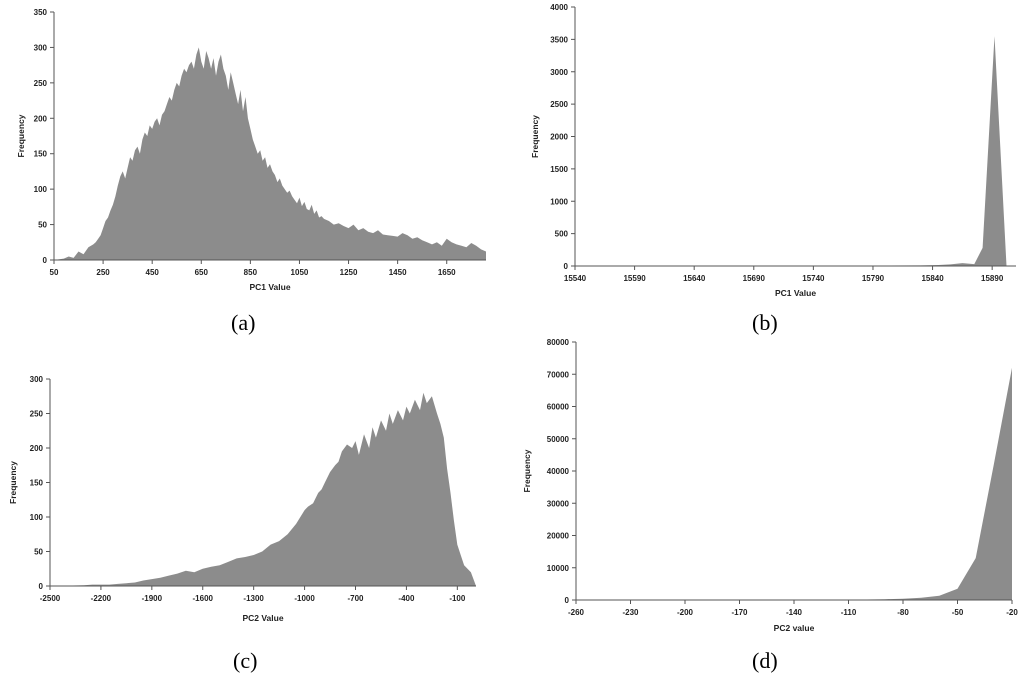 This screenshot has width=1024, height=680. Describe the element at coordinates (41, 47) in the screenshot. I see `y-tick-label-a: 300` at that location.